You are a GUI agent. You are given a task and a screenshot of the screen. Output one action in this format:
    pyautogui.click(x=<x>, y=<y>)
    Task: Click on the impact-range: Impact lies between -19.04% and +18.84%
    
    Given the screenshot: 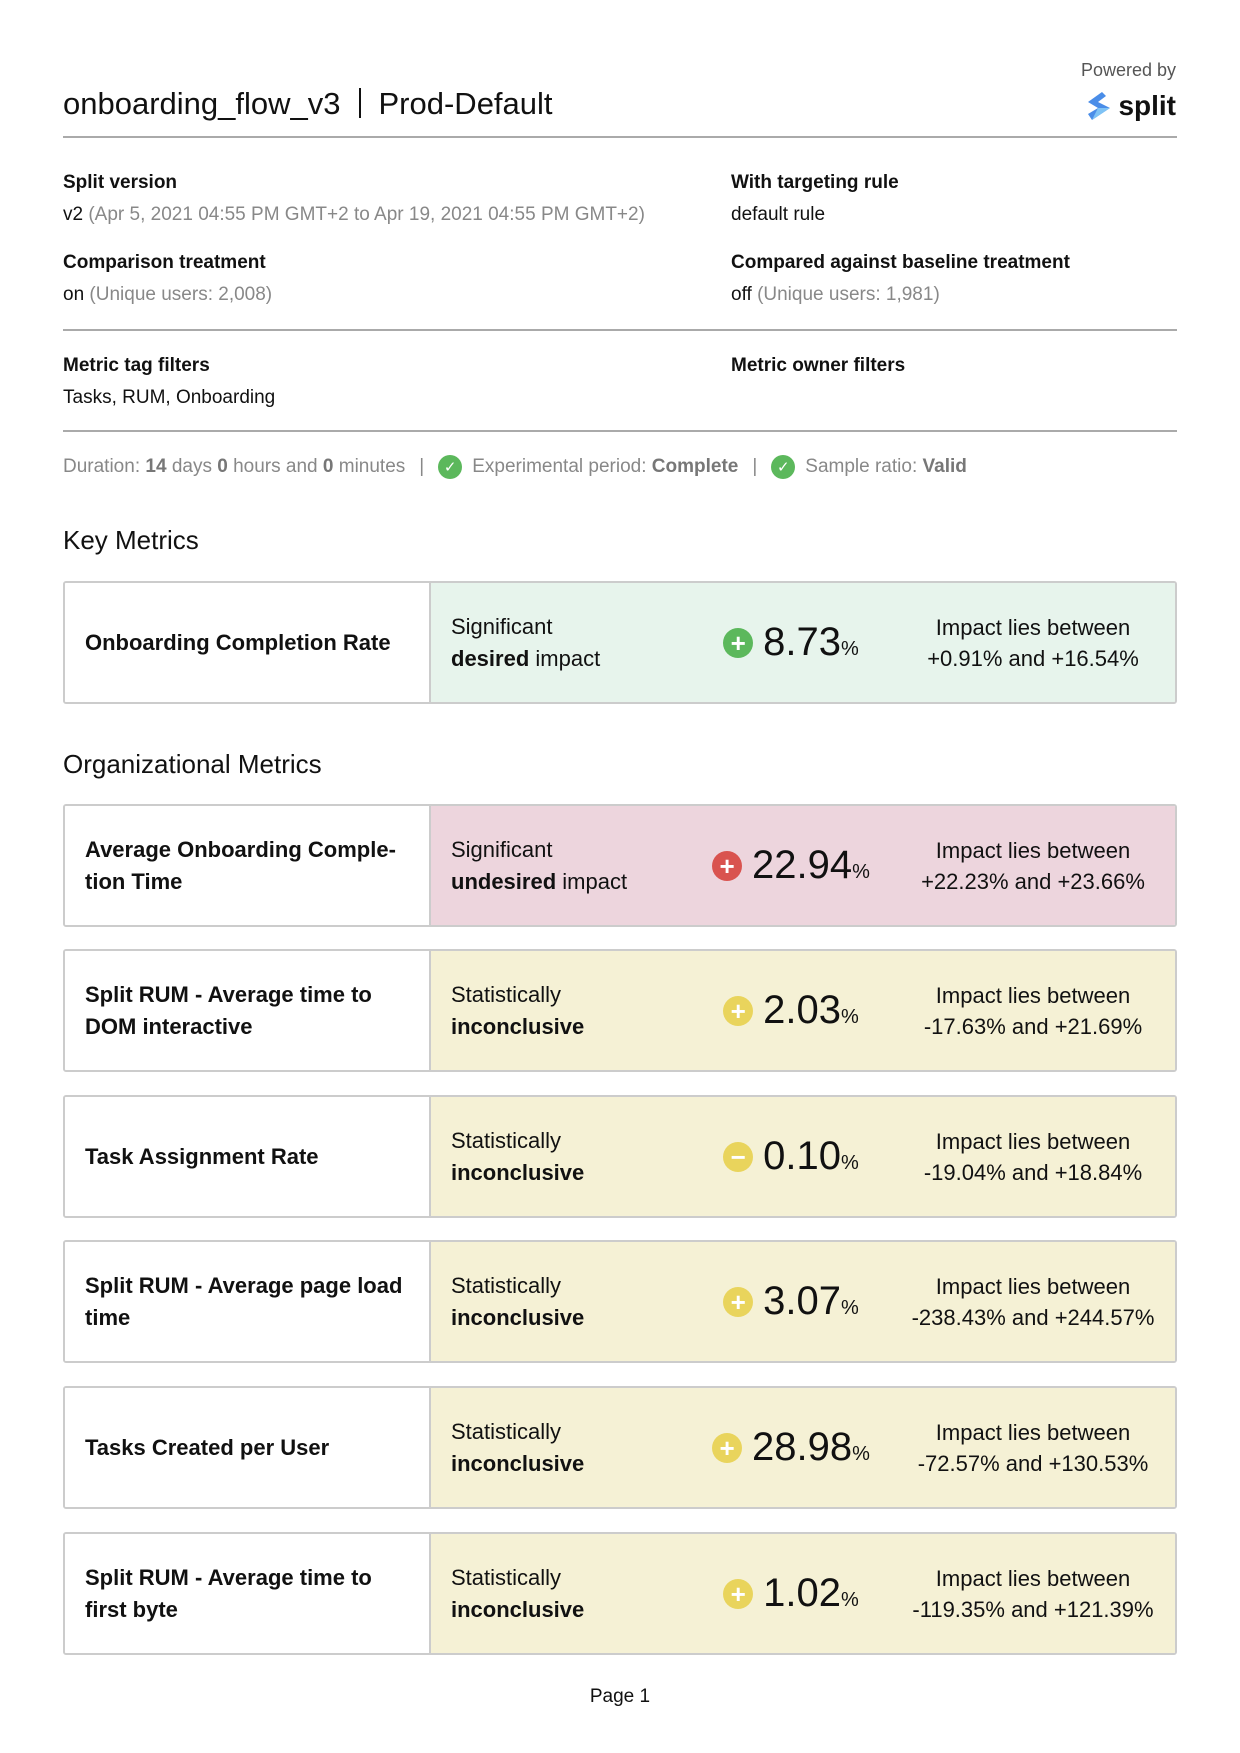 What is the action you would take?
    pyautogui.click(x=1033, y=1156)
    